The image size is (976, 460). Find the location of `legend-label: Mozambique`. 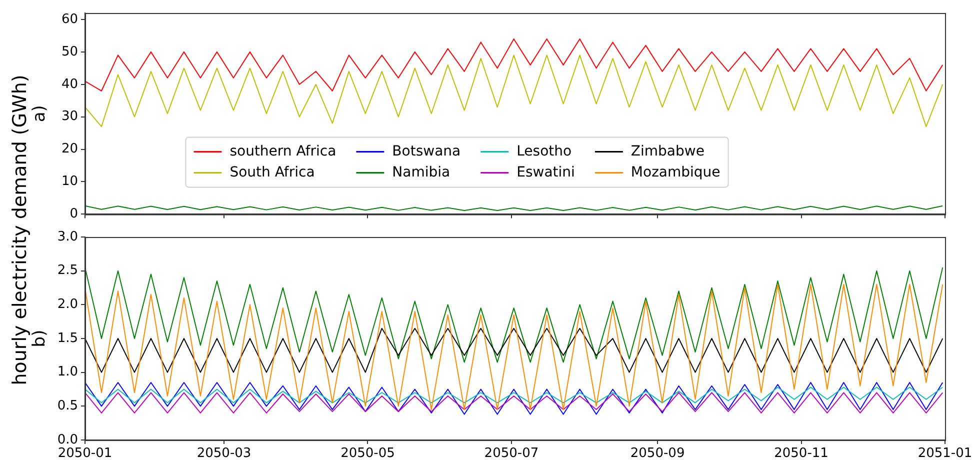

legend-label: Mozambique is located at coordinates (675, 172).